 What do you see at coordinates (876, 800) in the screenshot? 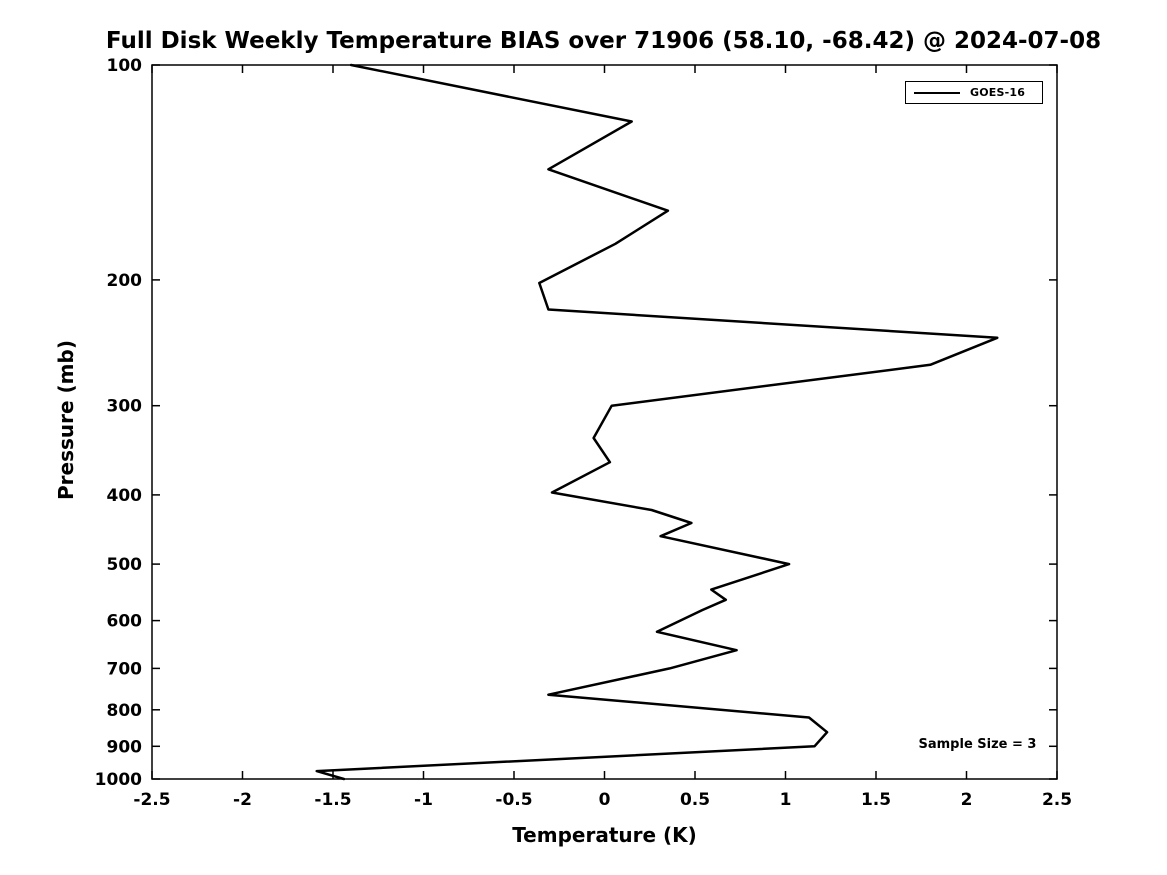
I see `svg-text: 1.5` at bounding box center [876, 800].